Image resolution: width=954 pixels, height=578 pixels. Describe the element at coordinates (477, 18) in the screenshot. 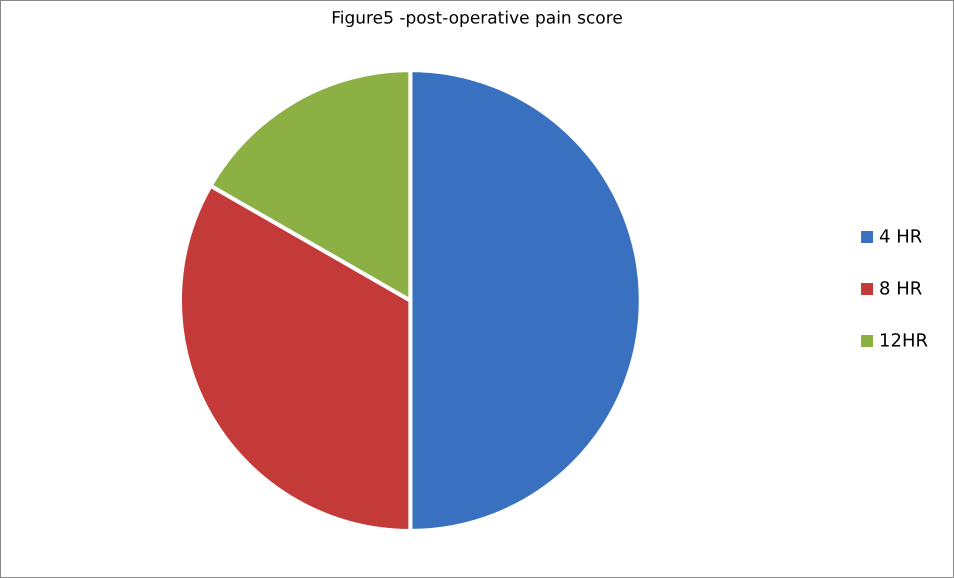

I see `chart-title: Figure5 -post-operative pain score` at that location.